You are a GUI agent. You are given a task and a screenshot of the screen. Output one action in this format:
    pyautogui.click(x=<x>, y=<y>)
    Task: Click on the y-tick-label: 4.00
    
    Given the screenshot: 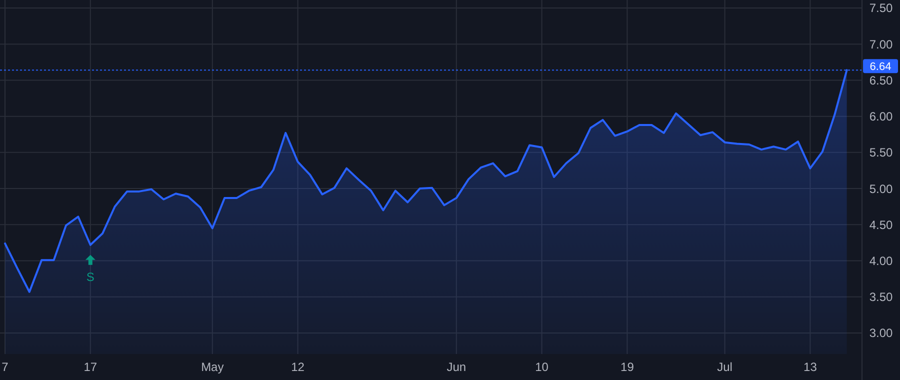 What is the action you would take?
    pyautogui.click(x=881, y=261)
    